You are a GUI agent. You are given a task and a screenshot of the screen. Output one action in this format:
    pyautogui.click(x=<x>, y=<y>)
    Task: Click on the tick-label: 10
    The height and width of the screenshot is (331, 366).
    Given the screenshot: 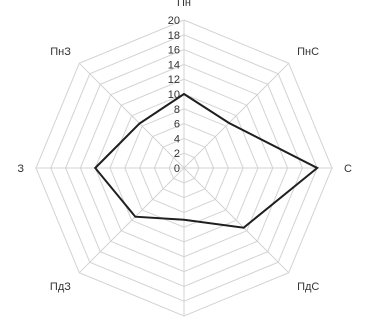 What is the action you would take?
    pyautogui.click(x=174, y=95)
    